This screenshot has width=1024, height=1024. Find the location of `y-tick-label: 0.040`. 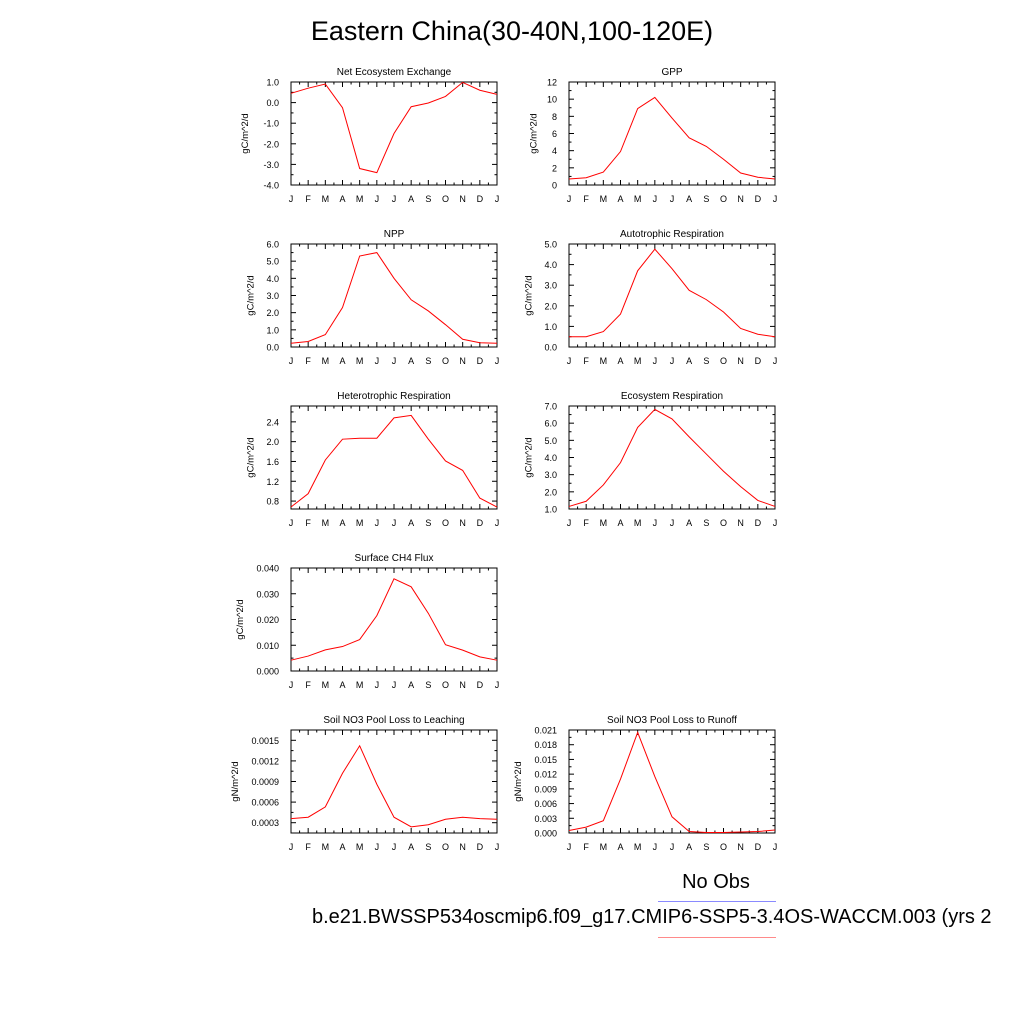

y-tick-label: 0.040 is located at coordinates (267, 569).